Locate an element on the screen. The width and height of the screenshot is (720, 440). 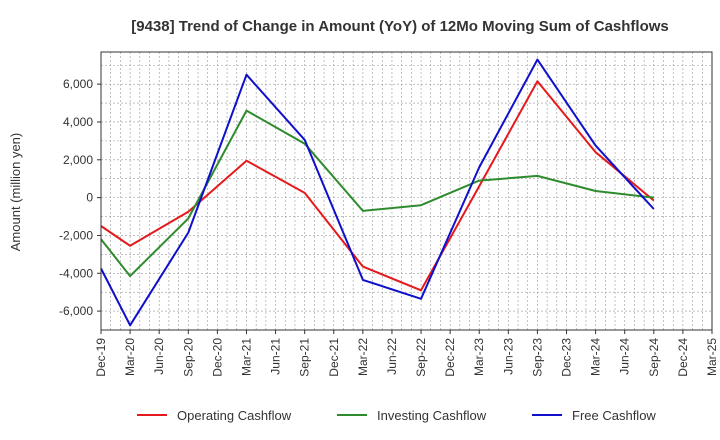
x-tick-label: Mar-23 is located at coordinates (479, 357).